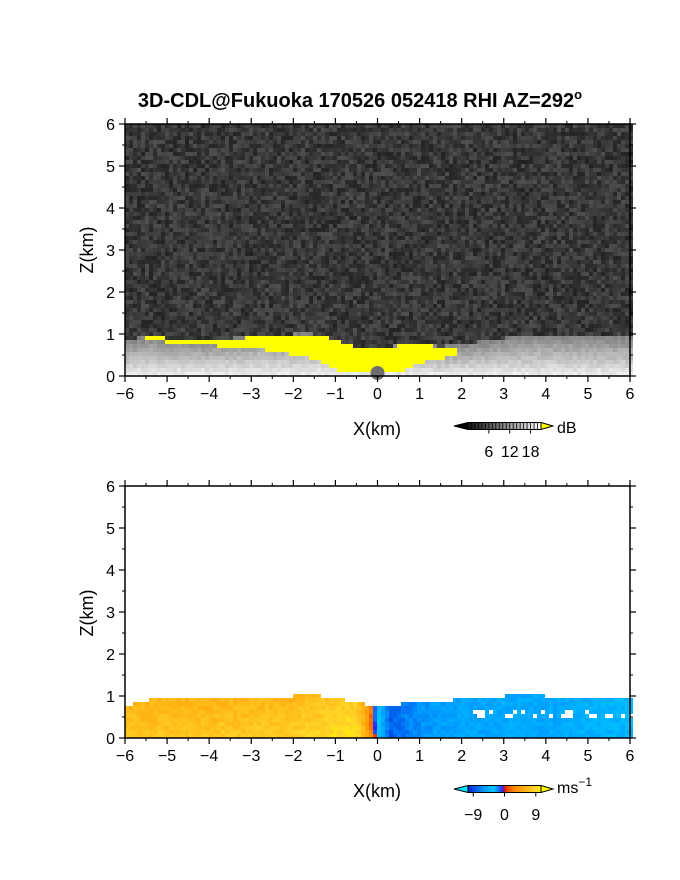 This screenshot has height=880, width=680. I want to click on colorbar-tick-label: 12, so click(510, 452).